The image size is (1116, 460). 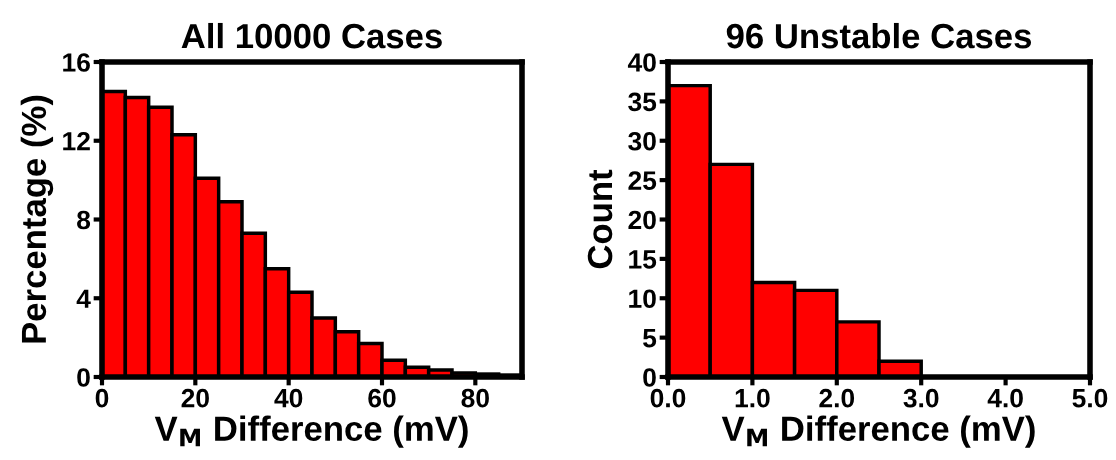 I want to click on y-tick-label: 10, so click(x=642, y=299).